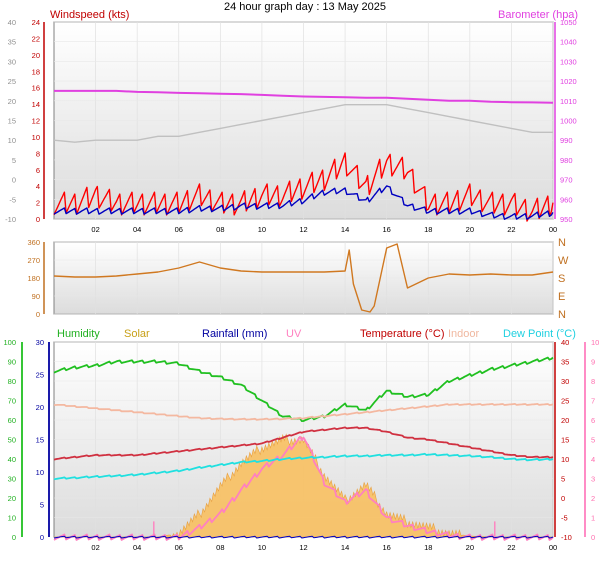 This screenshot has height=561, width=608. Describe the element at coordinates (565, 381) in the screenshot. I see `temperature-tick: 30` at that location.